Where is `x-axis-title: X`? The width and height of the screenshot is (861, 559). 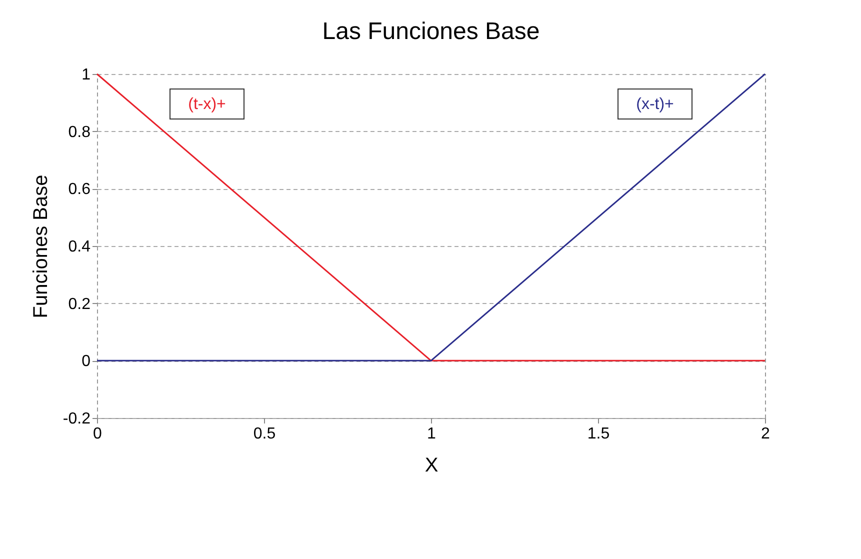 x-axis-title: X is located at coordinates (431, 465).